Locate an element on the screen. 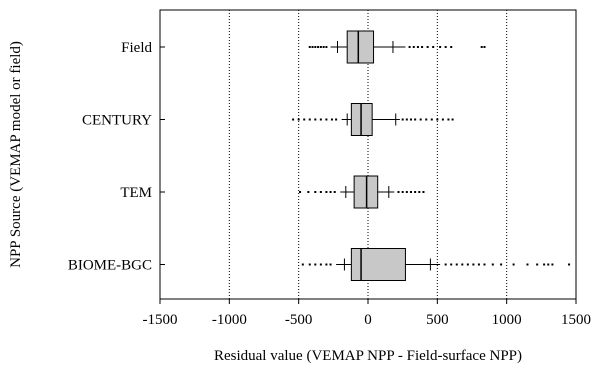 The width and height of the screenshot is (595, 367). box-tem is located at coordinates (362, 192).